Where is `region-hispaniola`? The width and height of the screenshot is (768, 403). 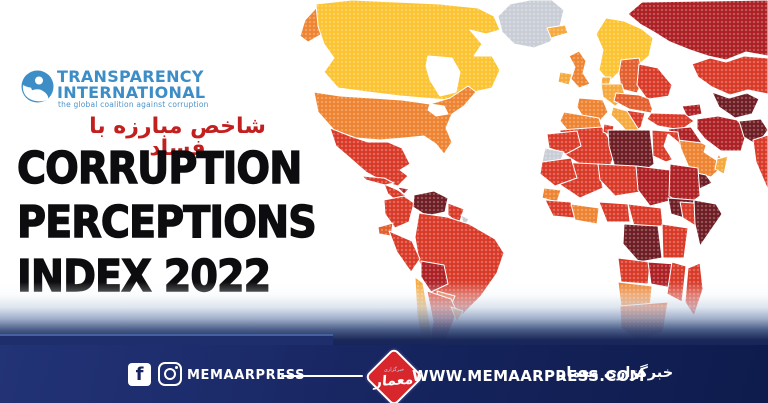
region-hispaniola is located at coordinates (403, 190).